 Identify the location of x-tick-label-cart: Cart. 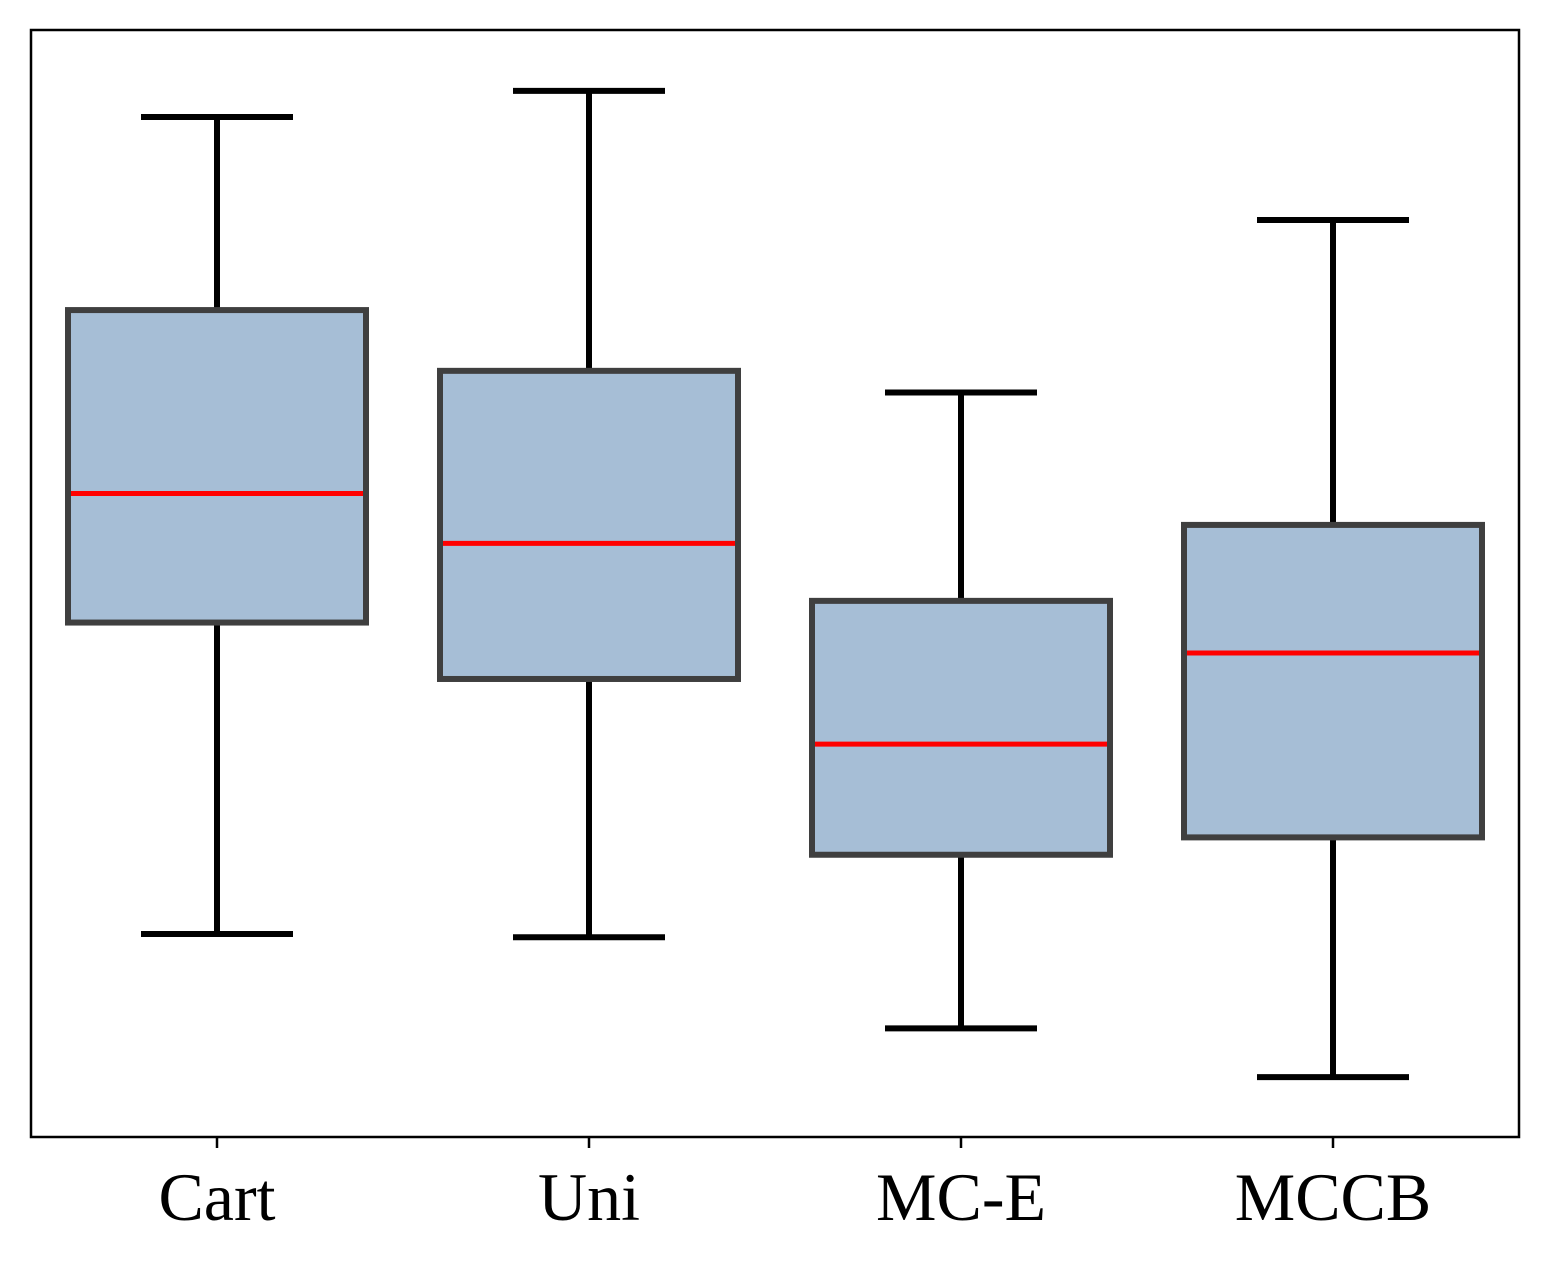
(216, 1197).